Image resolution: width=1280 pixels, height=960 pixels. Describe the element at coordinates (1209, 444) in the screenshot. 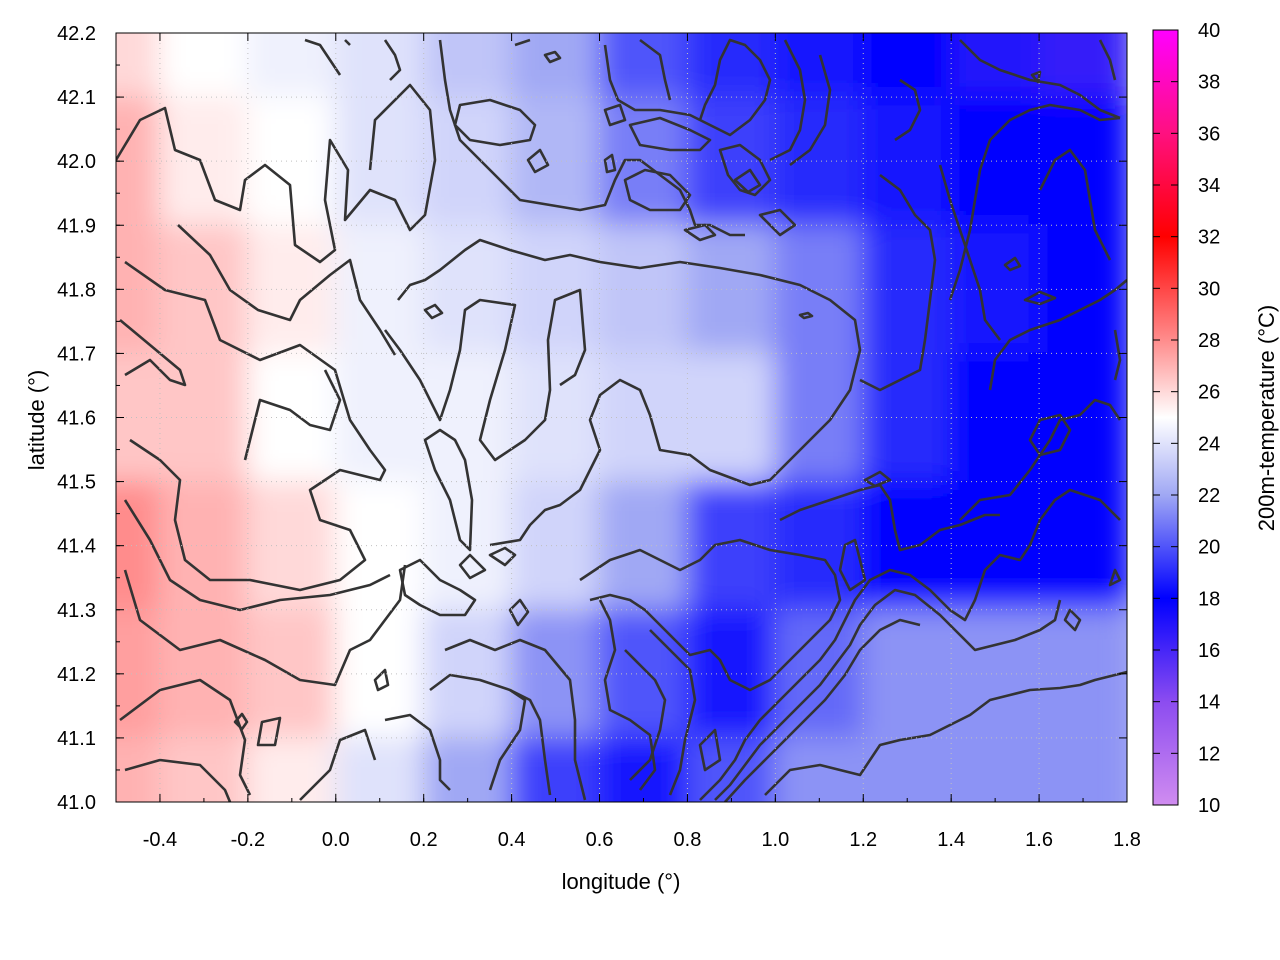

I see `colorbar-tick-label: 24` at that location.